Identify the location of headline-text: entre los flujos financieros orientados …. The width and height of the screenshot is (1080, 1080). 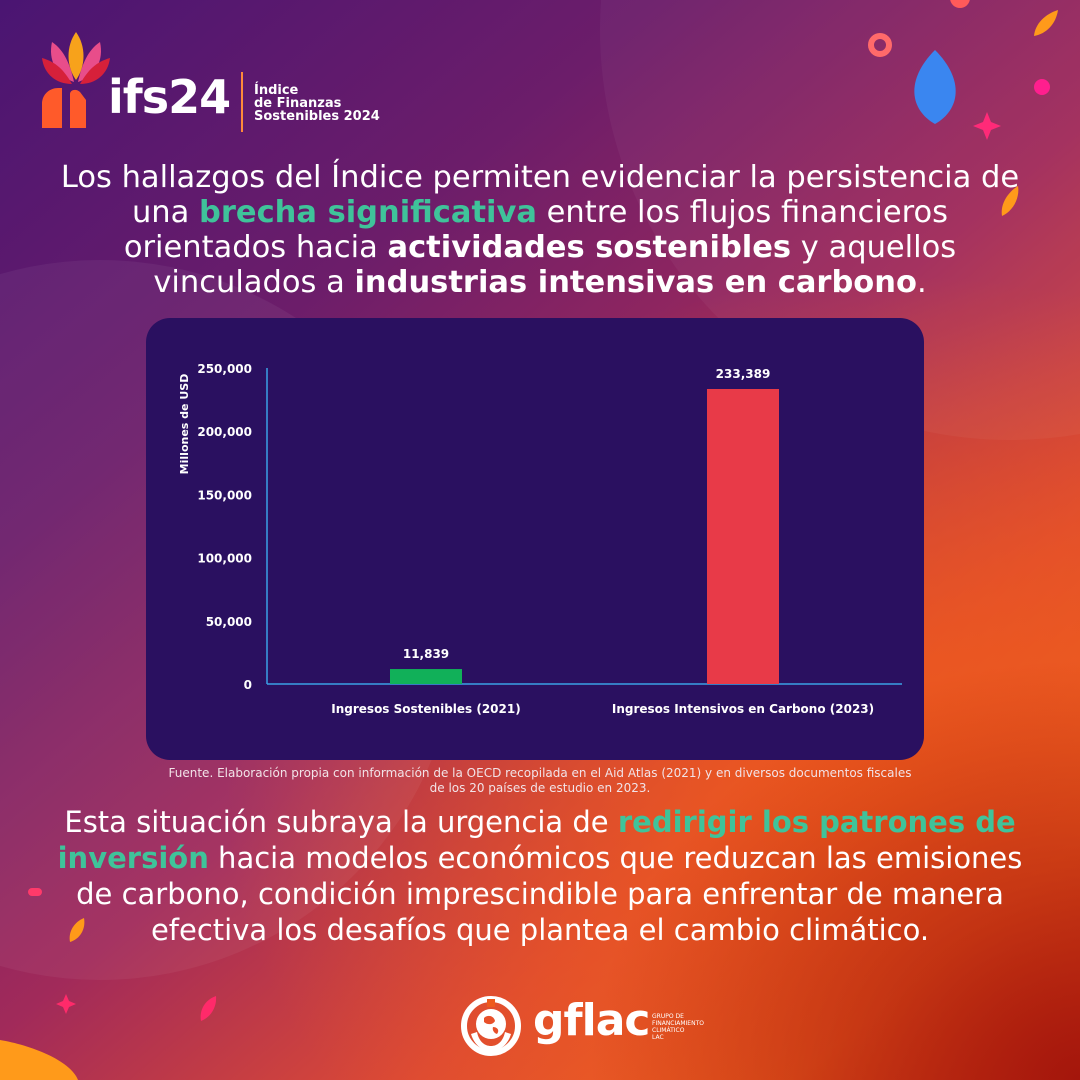
(536, 230).